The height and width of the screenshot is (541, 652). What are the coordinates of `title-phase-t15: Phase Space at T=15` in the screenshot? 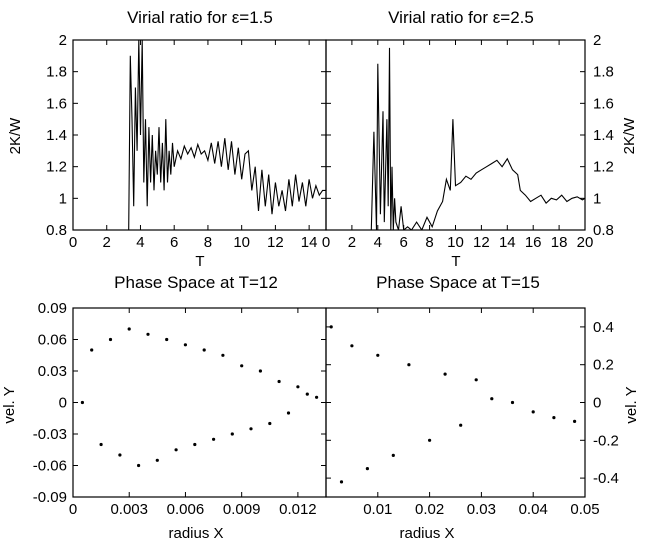 It's located at (458, 282).